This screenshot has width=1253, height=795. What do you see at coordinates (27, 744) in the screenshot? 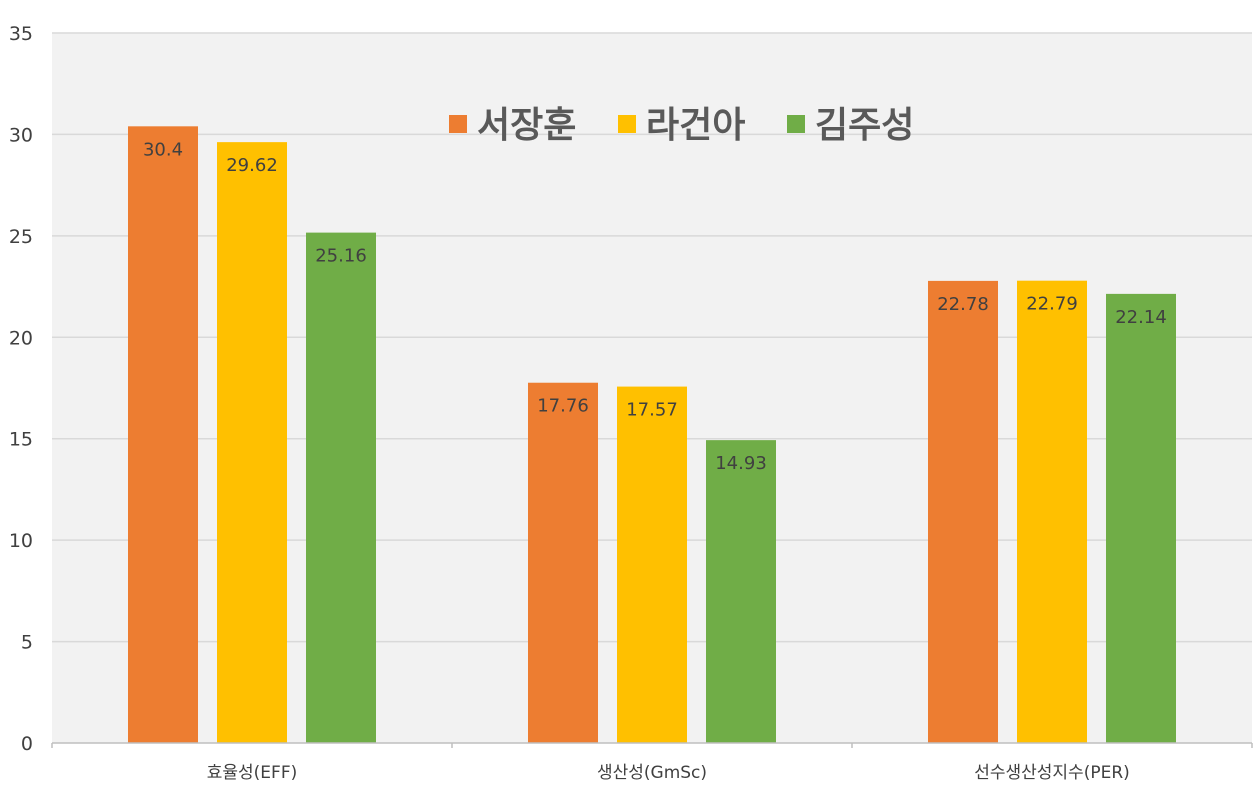
I see `y-tick-label: 0` at bounding box center [27, 744].